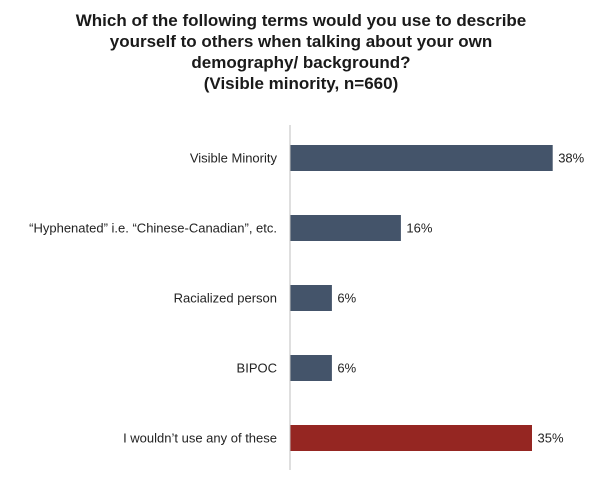 The height and width of the screenshot is (489, 602). I want to click on category-label-3: BIPOC, so click(257, 368).